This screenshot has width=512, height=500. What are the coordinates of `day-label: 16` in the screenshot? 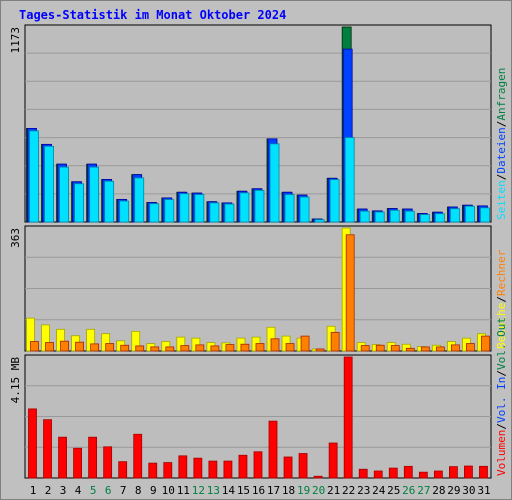 It's located at (258, 490).